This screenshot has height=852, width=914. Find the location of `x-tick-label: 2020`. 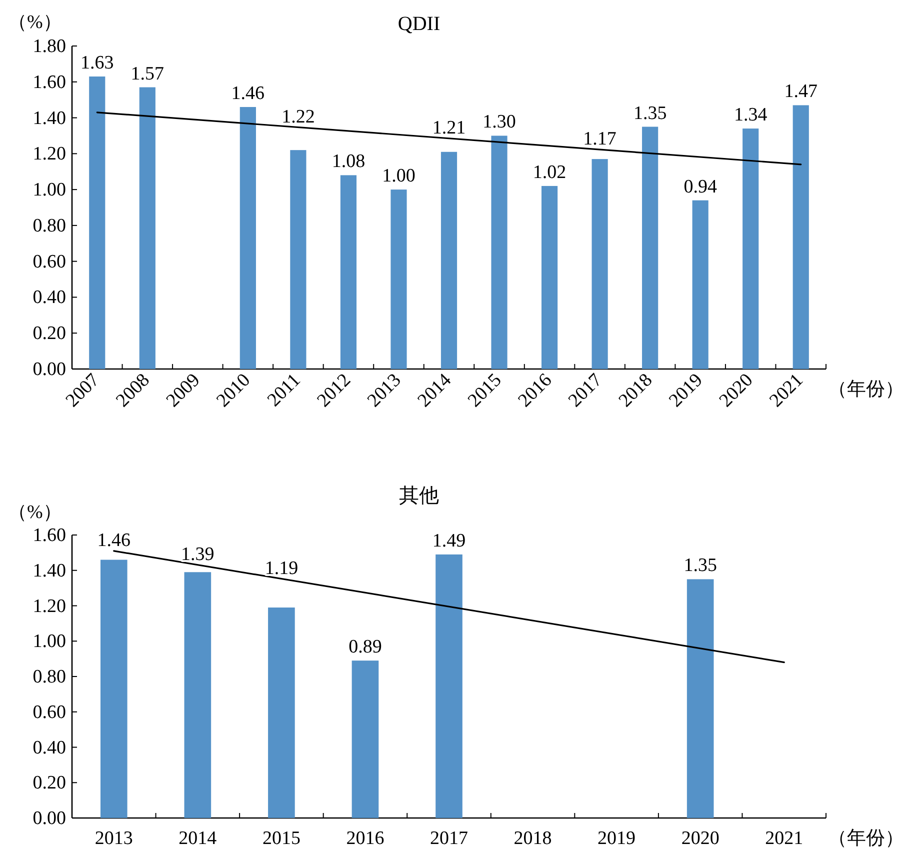

x-tick-label: 2020 is located at coordinates (700, 838).